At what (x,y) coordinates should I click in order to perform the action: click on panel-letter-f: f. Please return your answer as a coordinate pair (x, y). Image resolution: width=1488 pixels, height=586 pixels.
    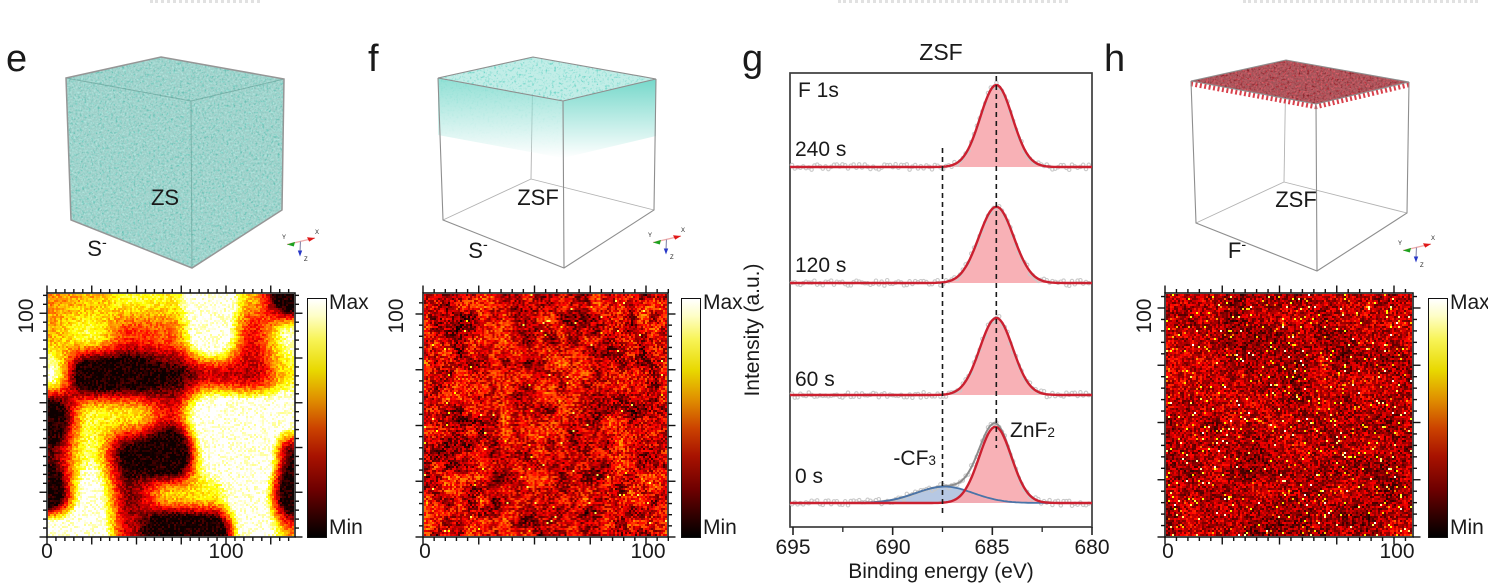
    Looking at the image, I should click on (373, 59).